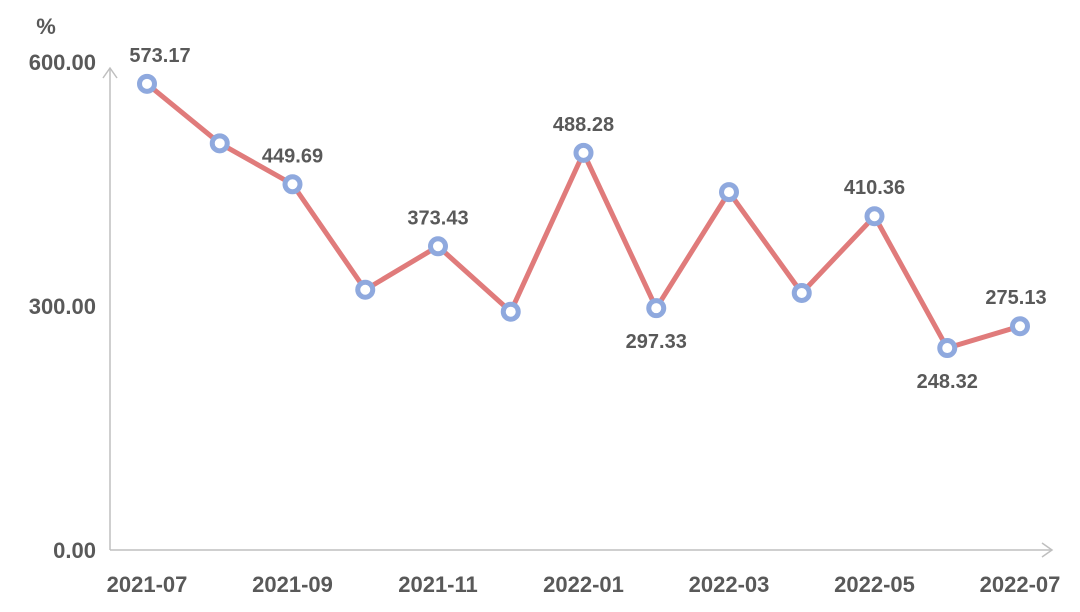 Image resolution: width=1080 pixels, height=612 pixels. Describe the element at coordinates (62, 62) in the screenshot. I see `y-tick-label: 600.00` at that location.